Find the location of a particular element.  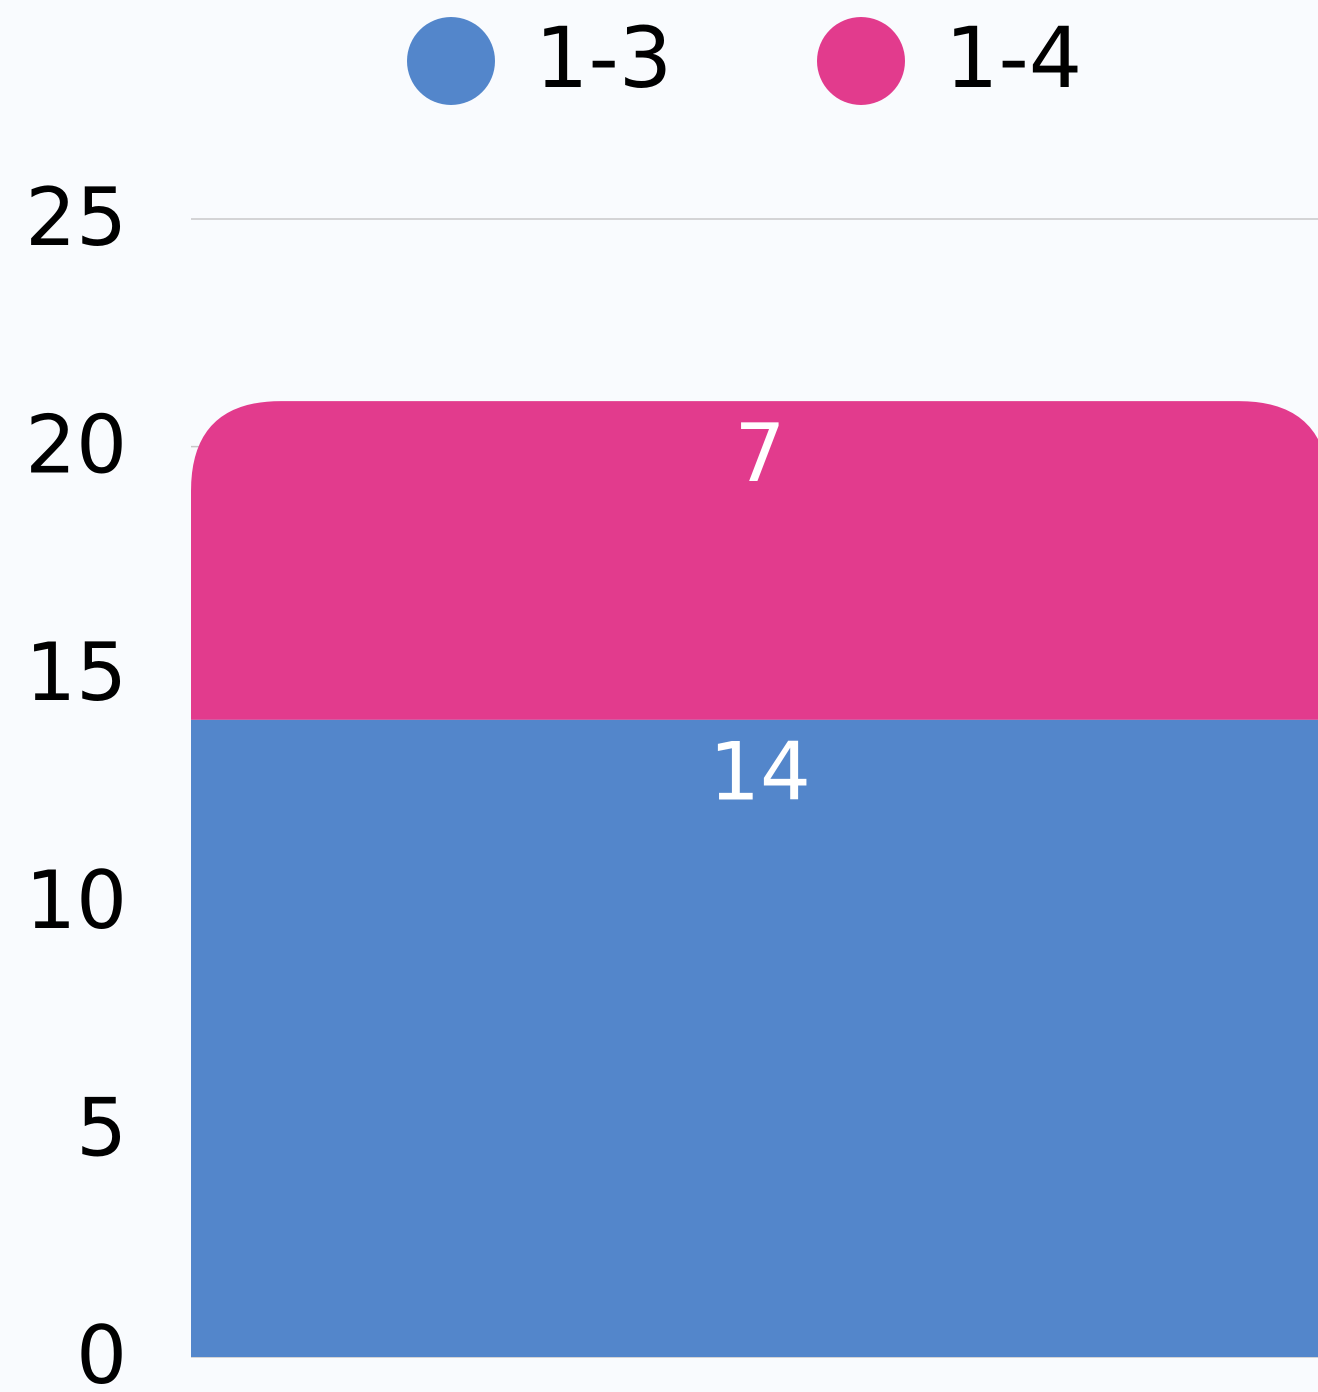

y-tick-label: 20 is located at coordinates (76, 445).